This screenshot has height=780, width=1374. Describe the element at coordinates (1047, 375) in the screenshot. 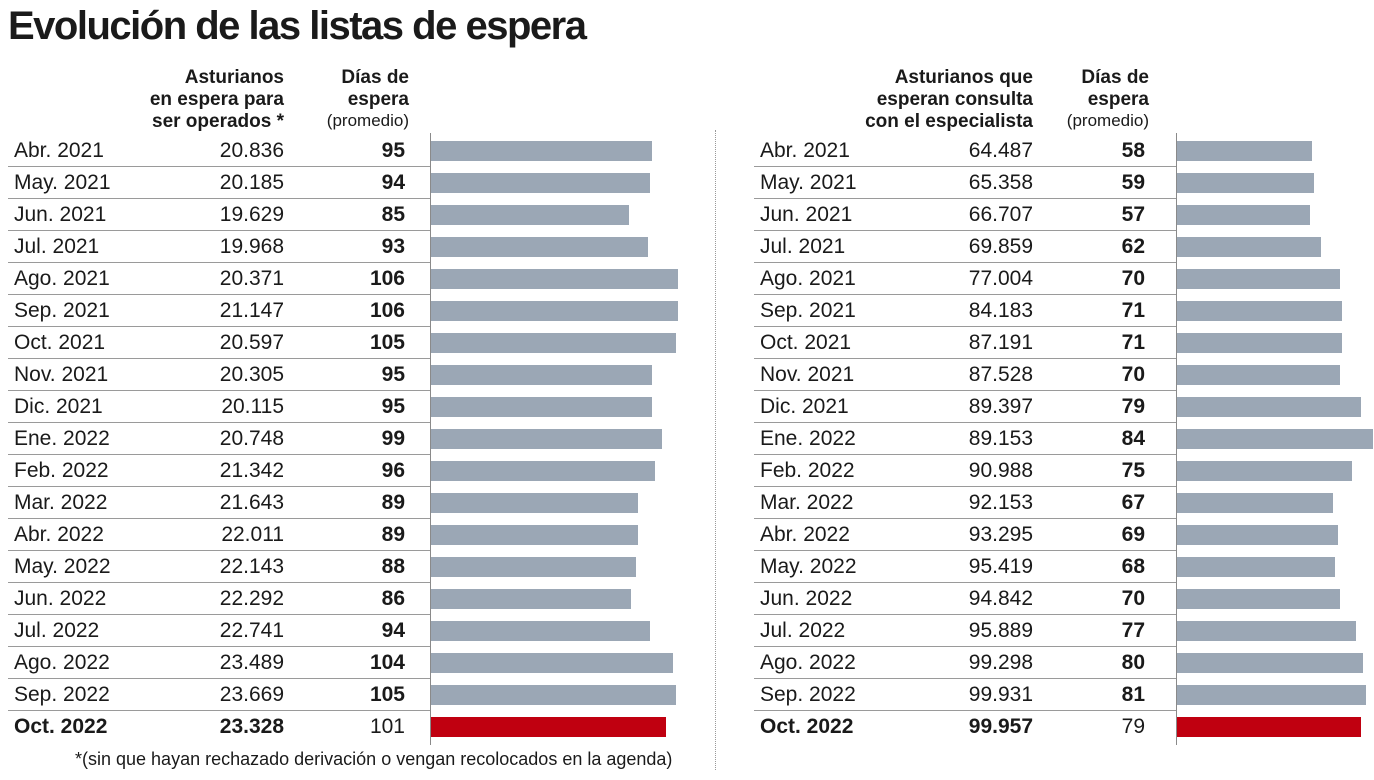

I see `table-row: Nov. 2021 87.528 70` at that location.